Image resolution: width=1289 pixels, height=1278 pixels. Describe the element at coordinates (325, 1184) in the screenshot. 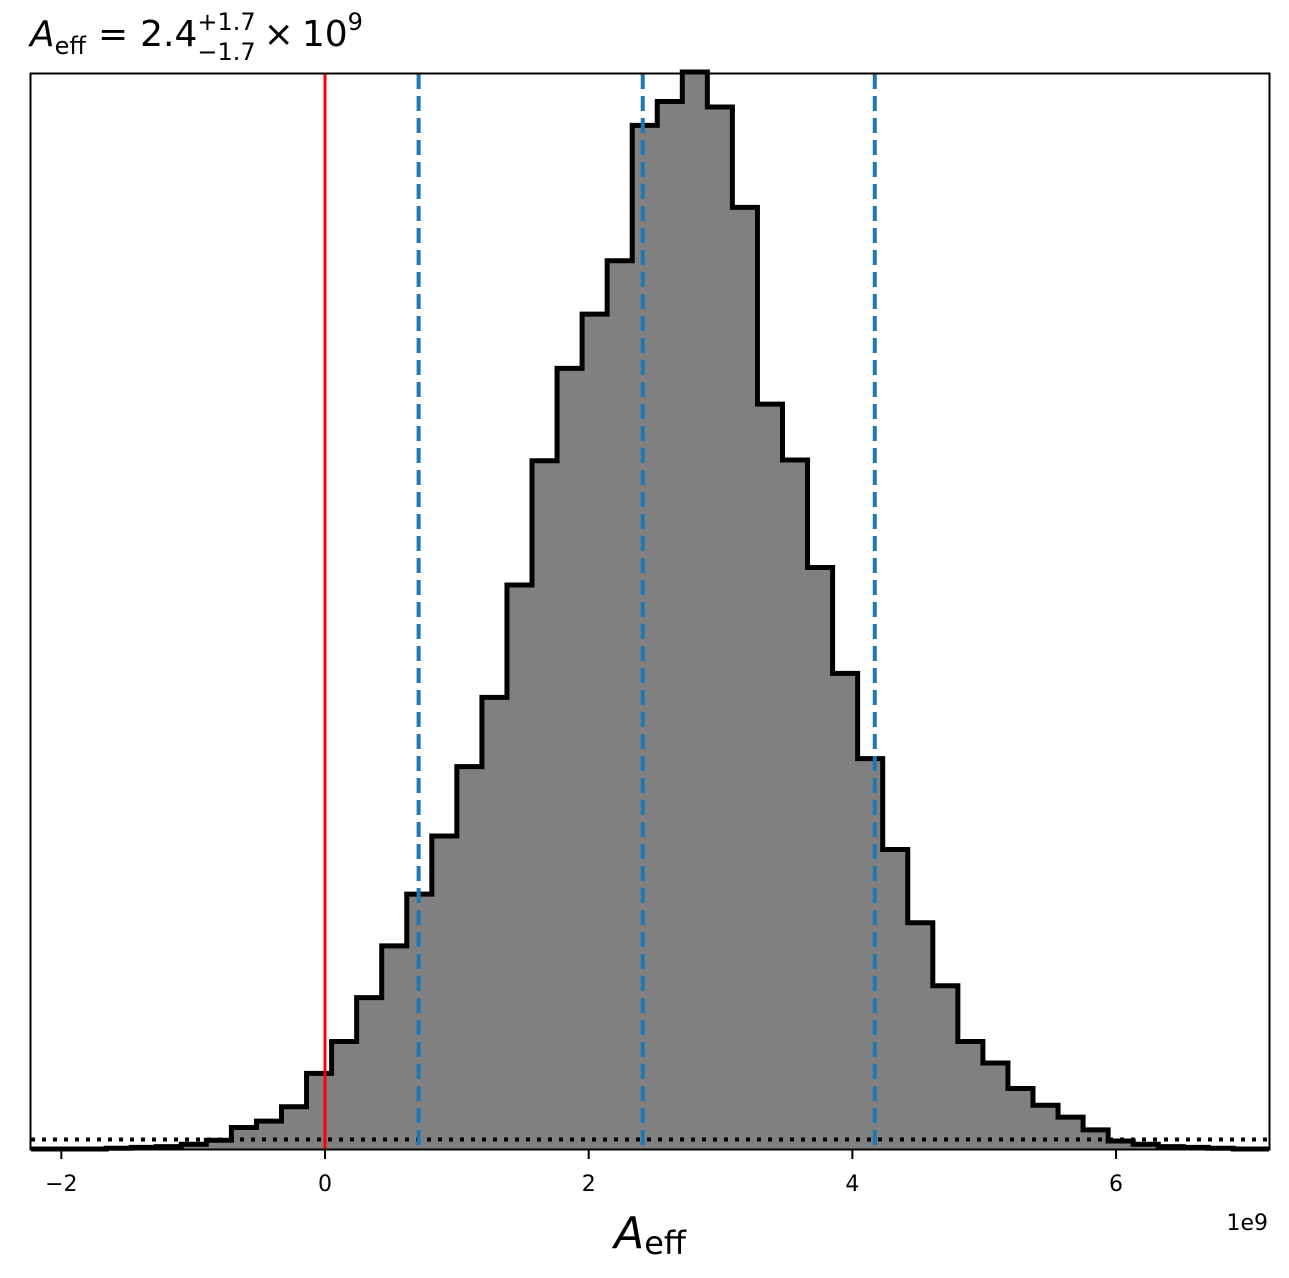

I see `x-tick-label: 0` at that location.